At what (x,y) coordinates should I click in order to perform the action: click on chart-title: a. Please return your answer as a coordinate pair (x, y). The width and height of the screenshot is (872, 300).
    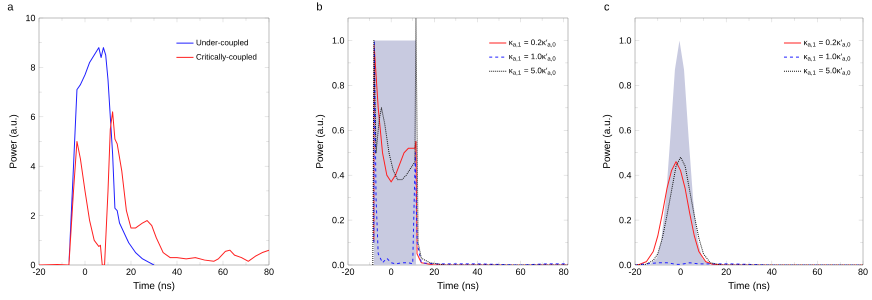
    Looking at the image, I should click on (11, 7).